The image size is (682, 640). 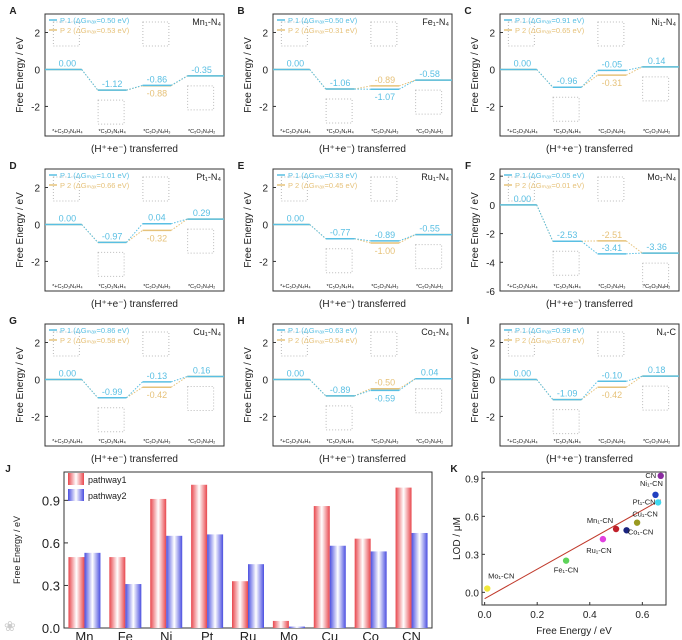 I want to click on panel-title: N₄-C, so click(x=666, y=332).